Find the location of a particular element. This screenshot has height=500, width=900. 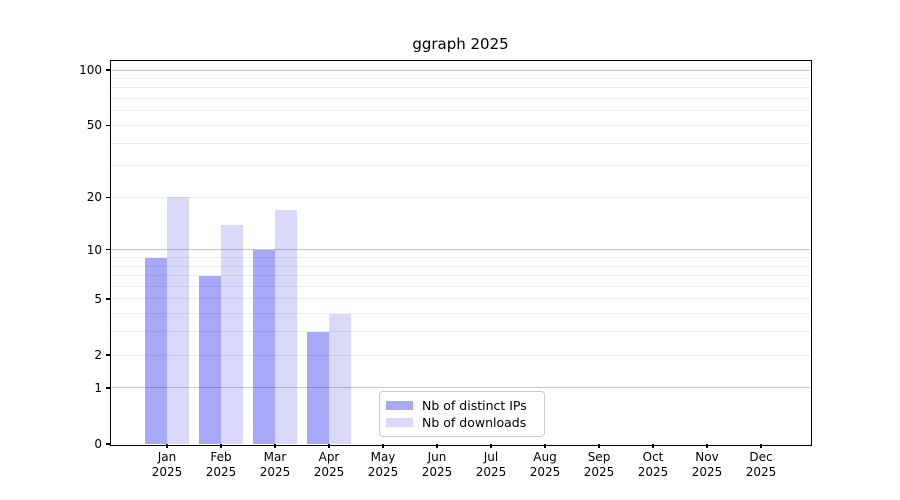

y-tick-label: 1 is located at coordinates (98, 387).